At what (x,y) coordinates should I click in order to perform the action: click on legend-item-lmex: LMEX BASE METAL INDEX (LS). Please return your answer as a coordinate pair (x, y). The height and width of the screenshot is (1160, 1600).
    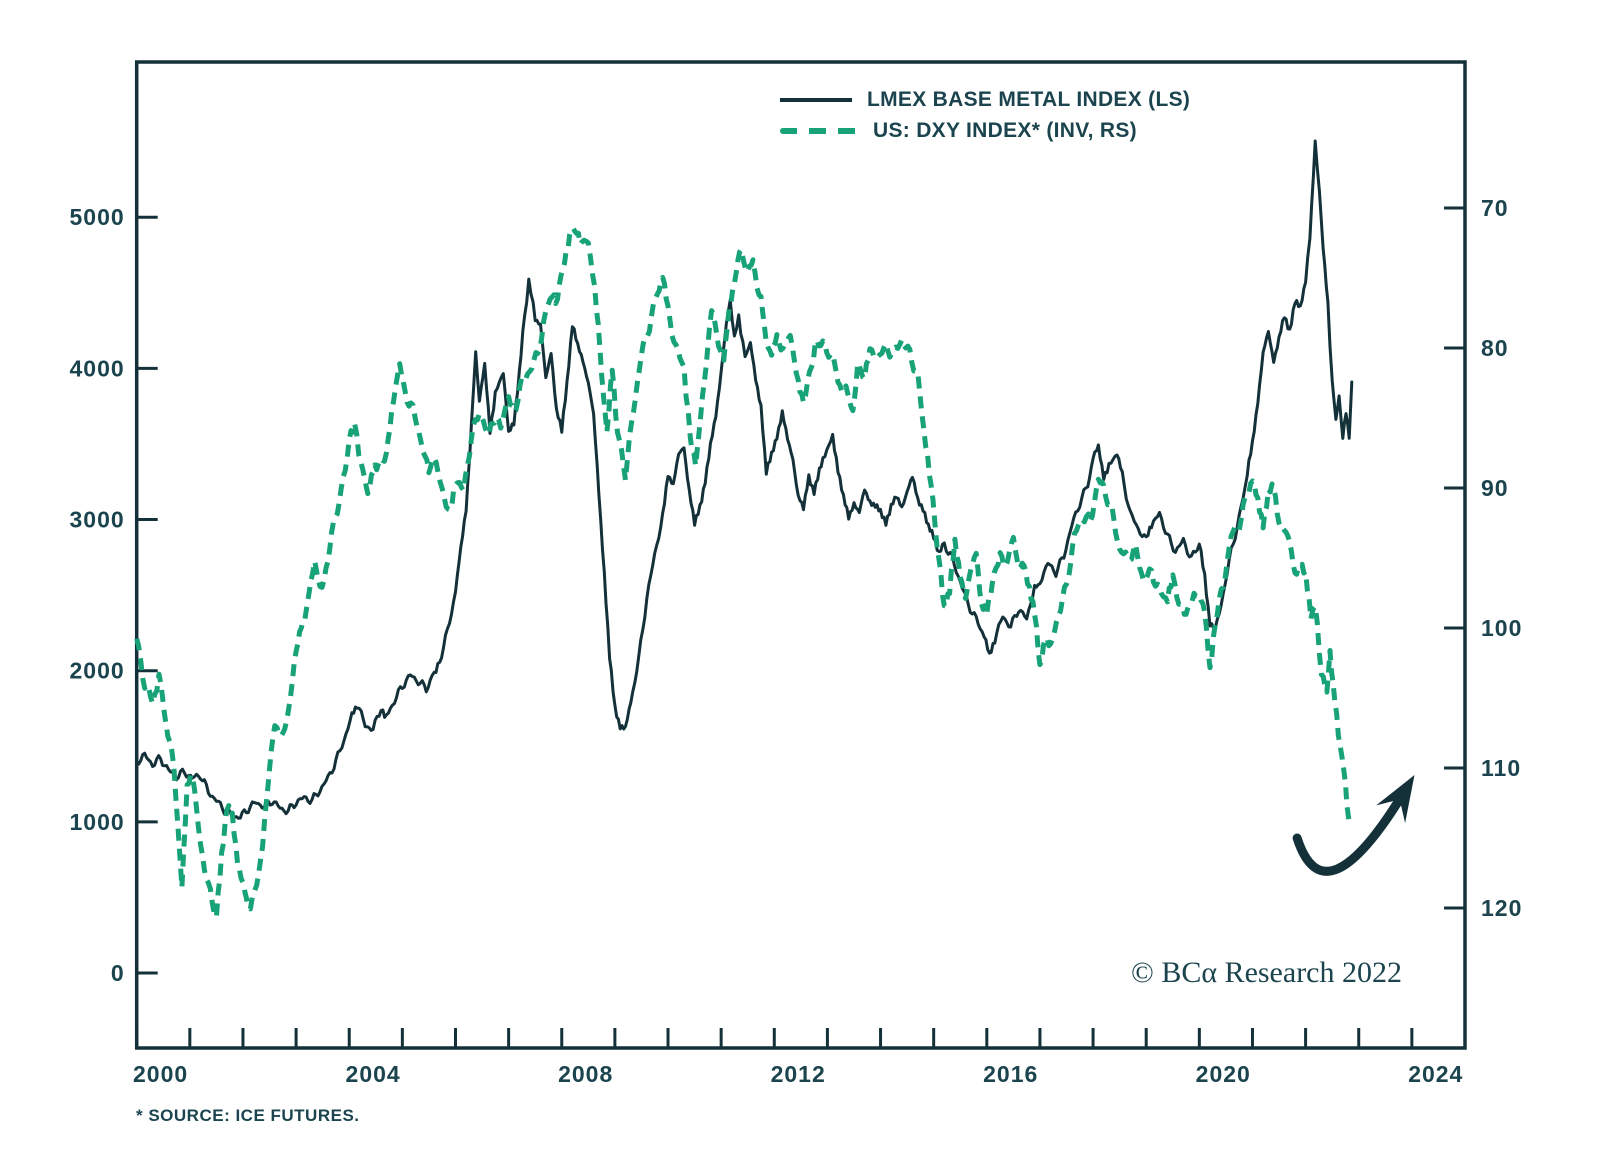
    Looking at the image, I should click on (985, 99).